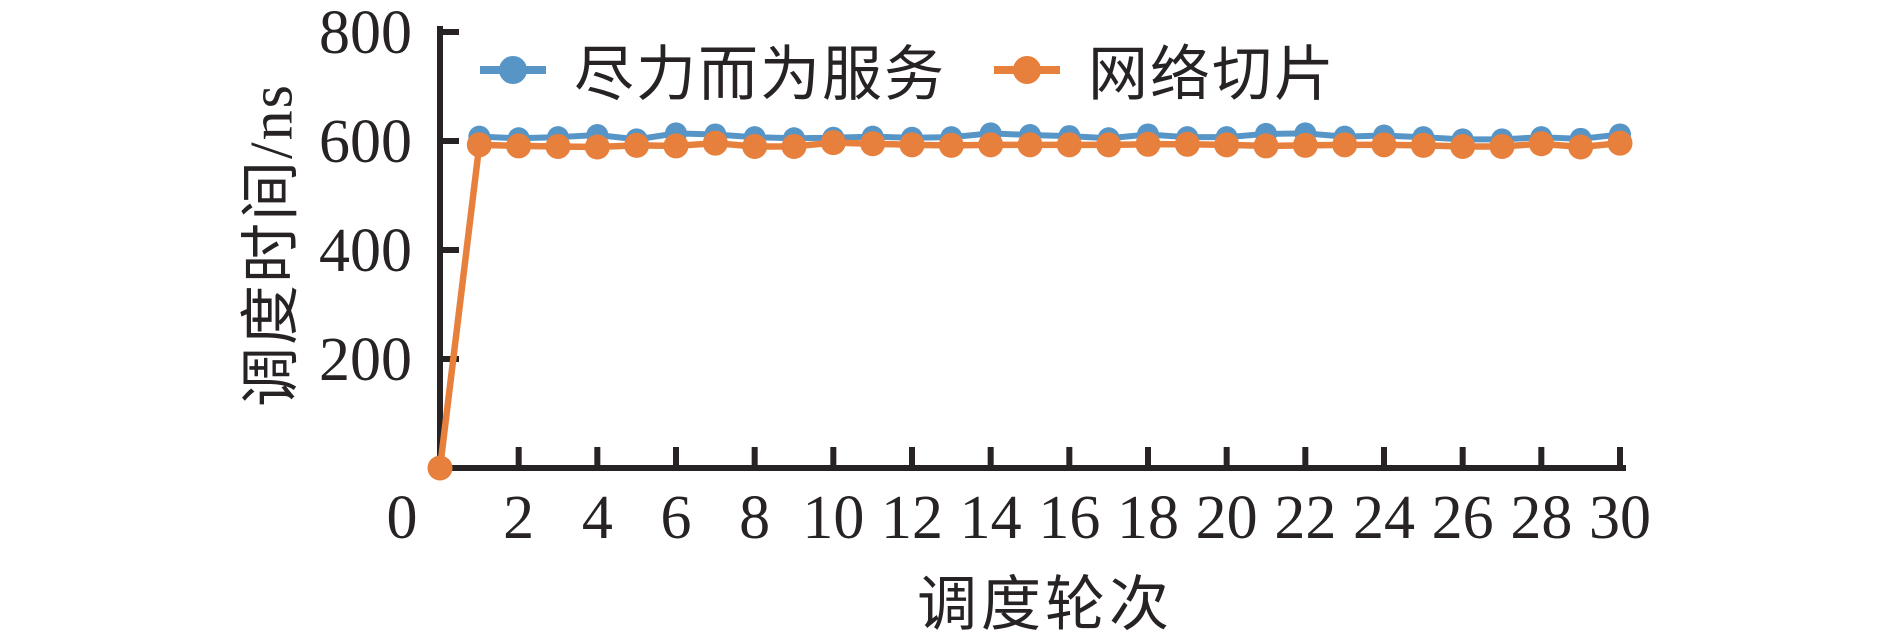 This screenshot has height=630, width=1890. Describe the element at coordinates (365, 251) in the screenshot. I see `y-tick-label: 400` at that location.